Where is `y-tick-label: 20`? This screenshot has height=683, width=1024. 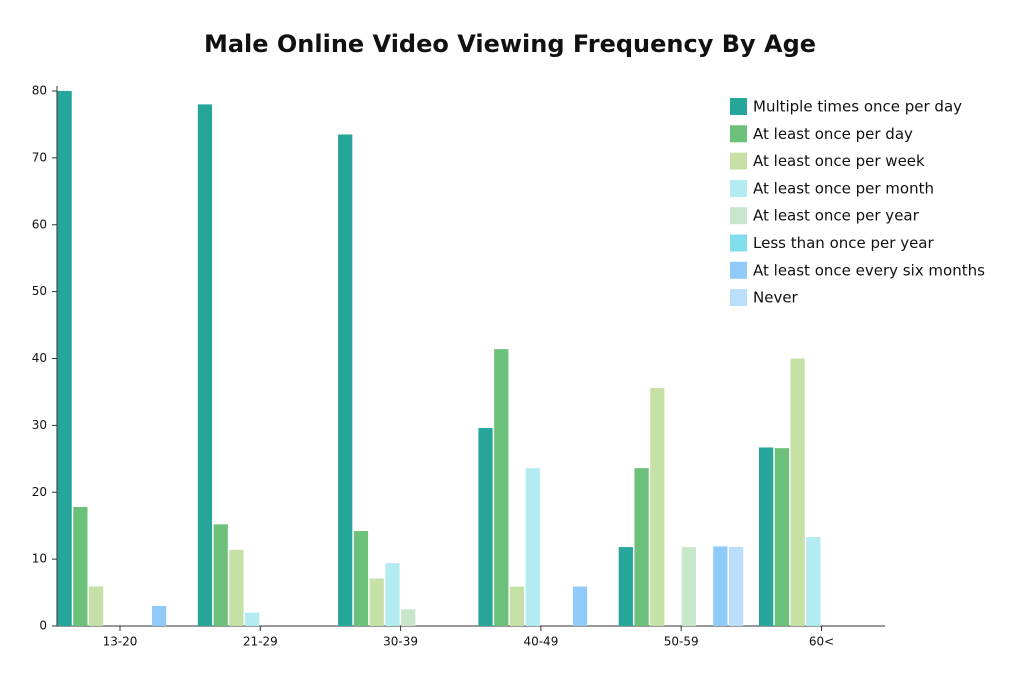
y-tick-label: 20 is located at coordinates (39, 492).